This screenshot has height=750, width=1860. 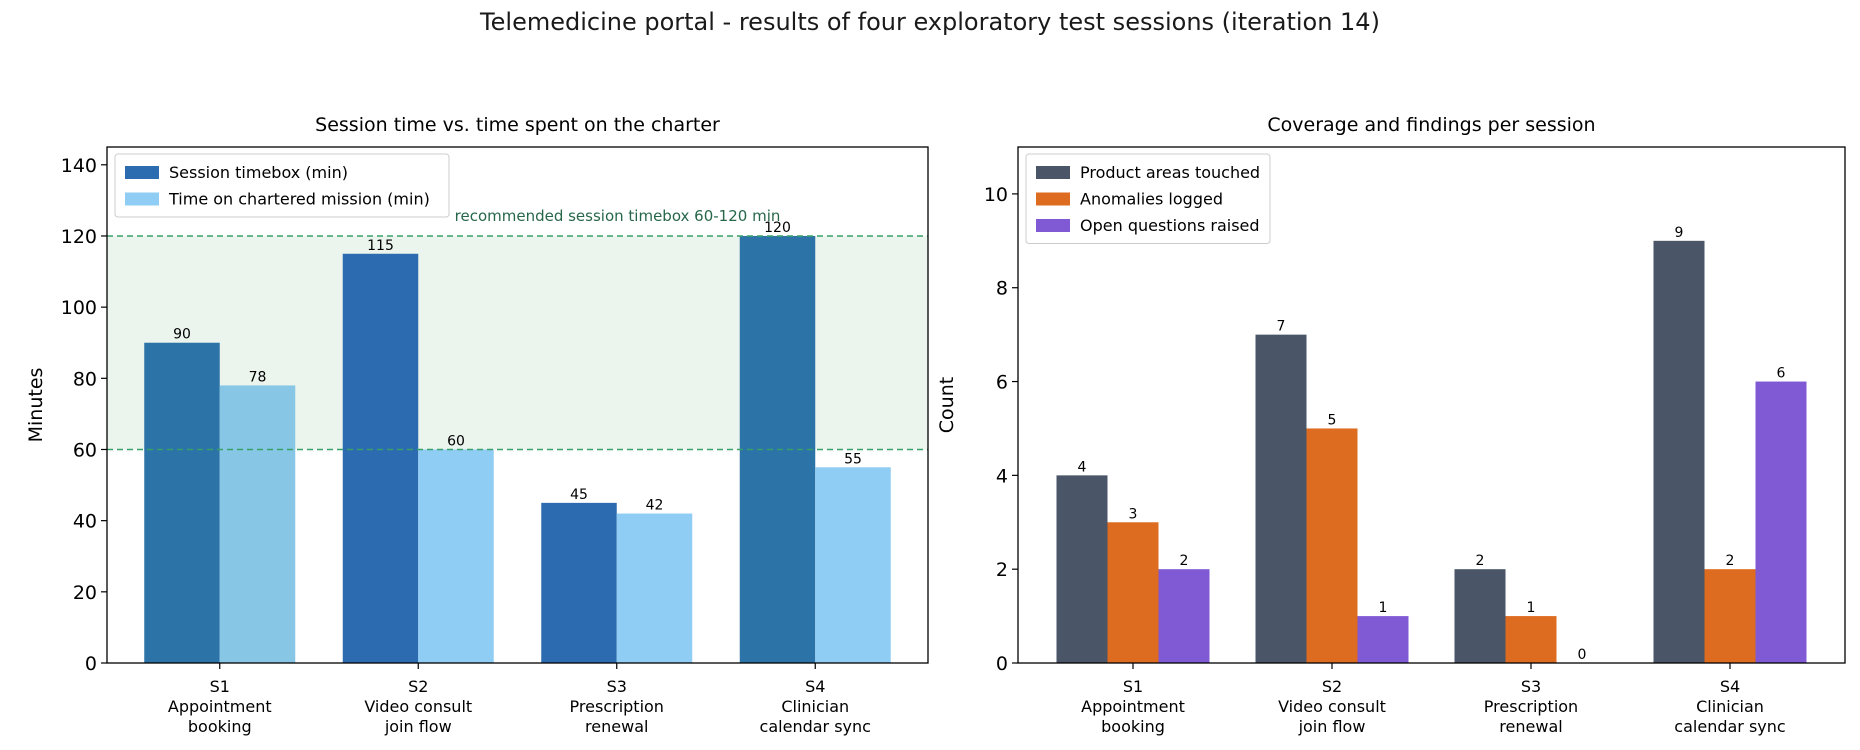 What do you see at coordinates (1431, 125) in the screenshot?
I see `chart-title: Coverage and findings per session` at bounding box center [1431, 125].